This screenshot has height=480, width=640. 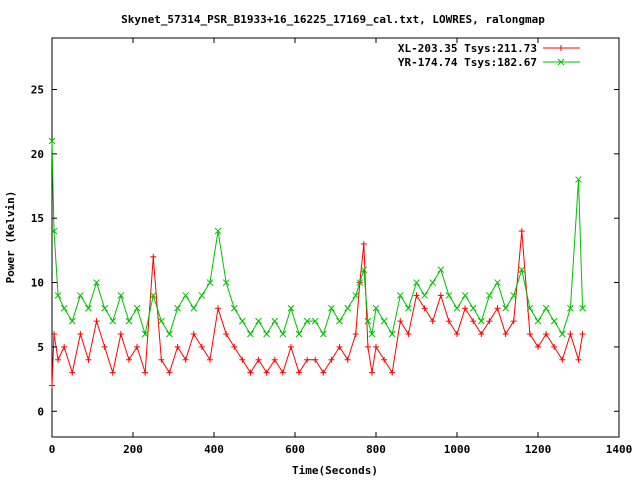 I want to click on legend-label-xl: XL-203.35 Tsys:211.73, so click(x=467, y=48).